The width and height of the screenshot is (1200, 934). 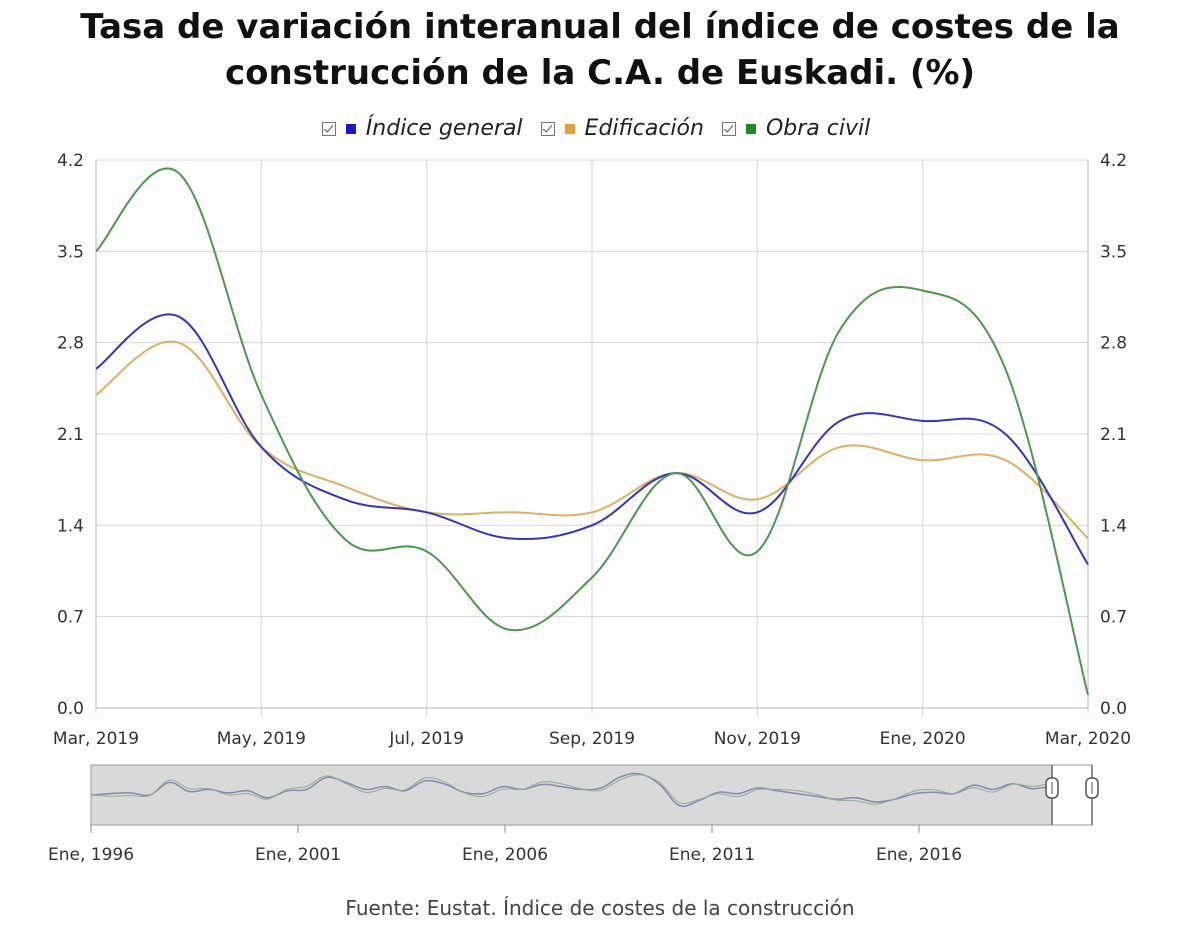 I want to click on x-tick-label: Jul, 2019, so click(x=426, y=739).